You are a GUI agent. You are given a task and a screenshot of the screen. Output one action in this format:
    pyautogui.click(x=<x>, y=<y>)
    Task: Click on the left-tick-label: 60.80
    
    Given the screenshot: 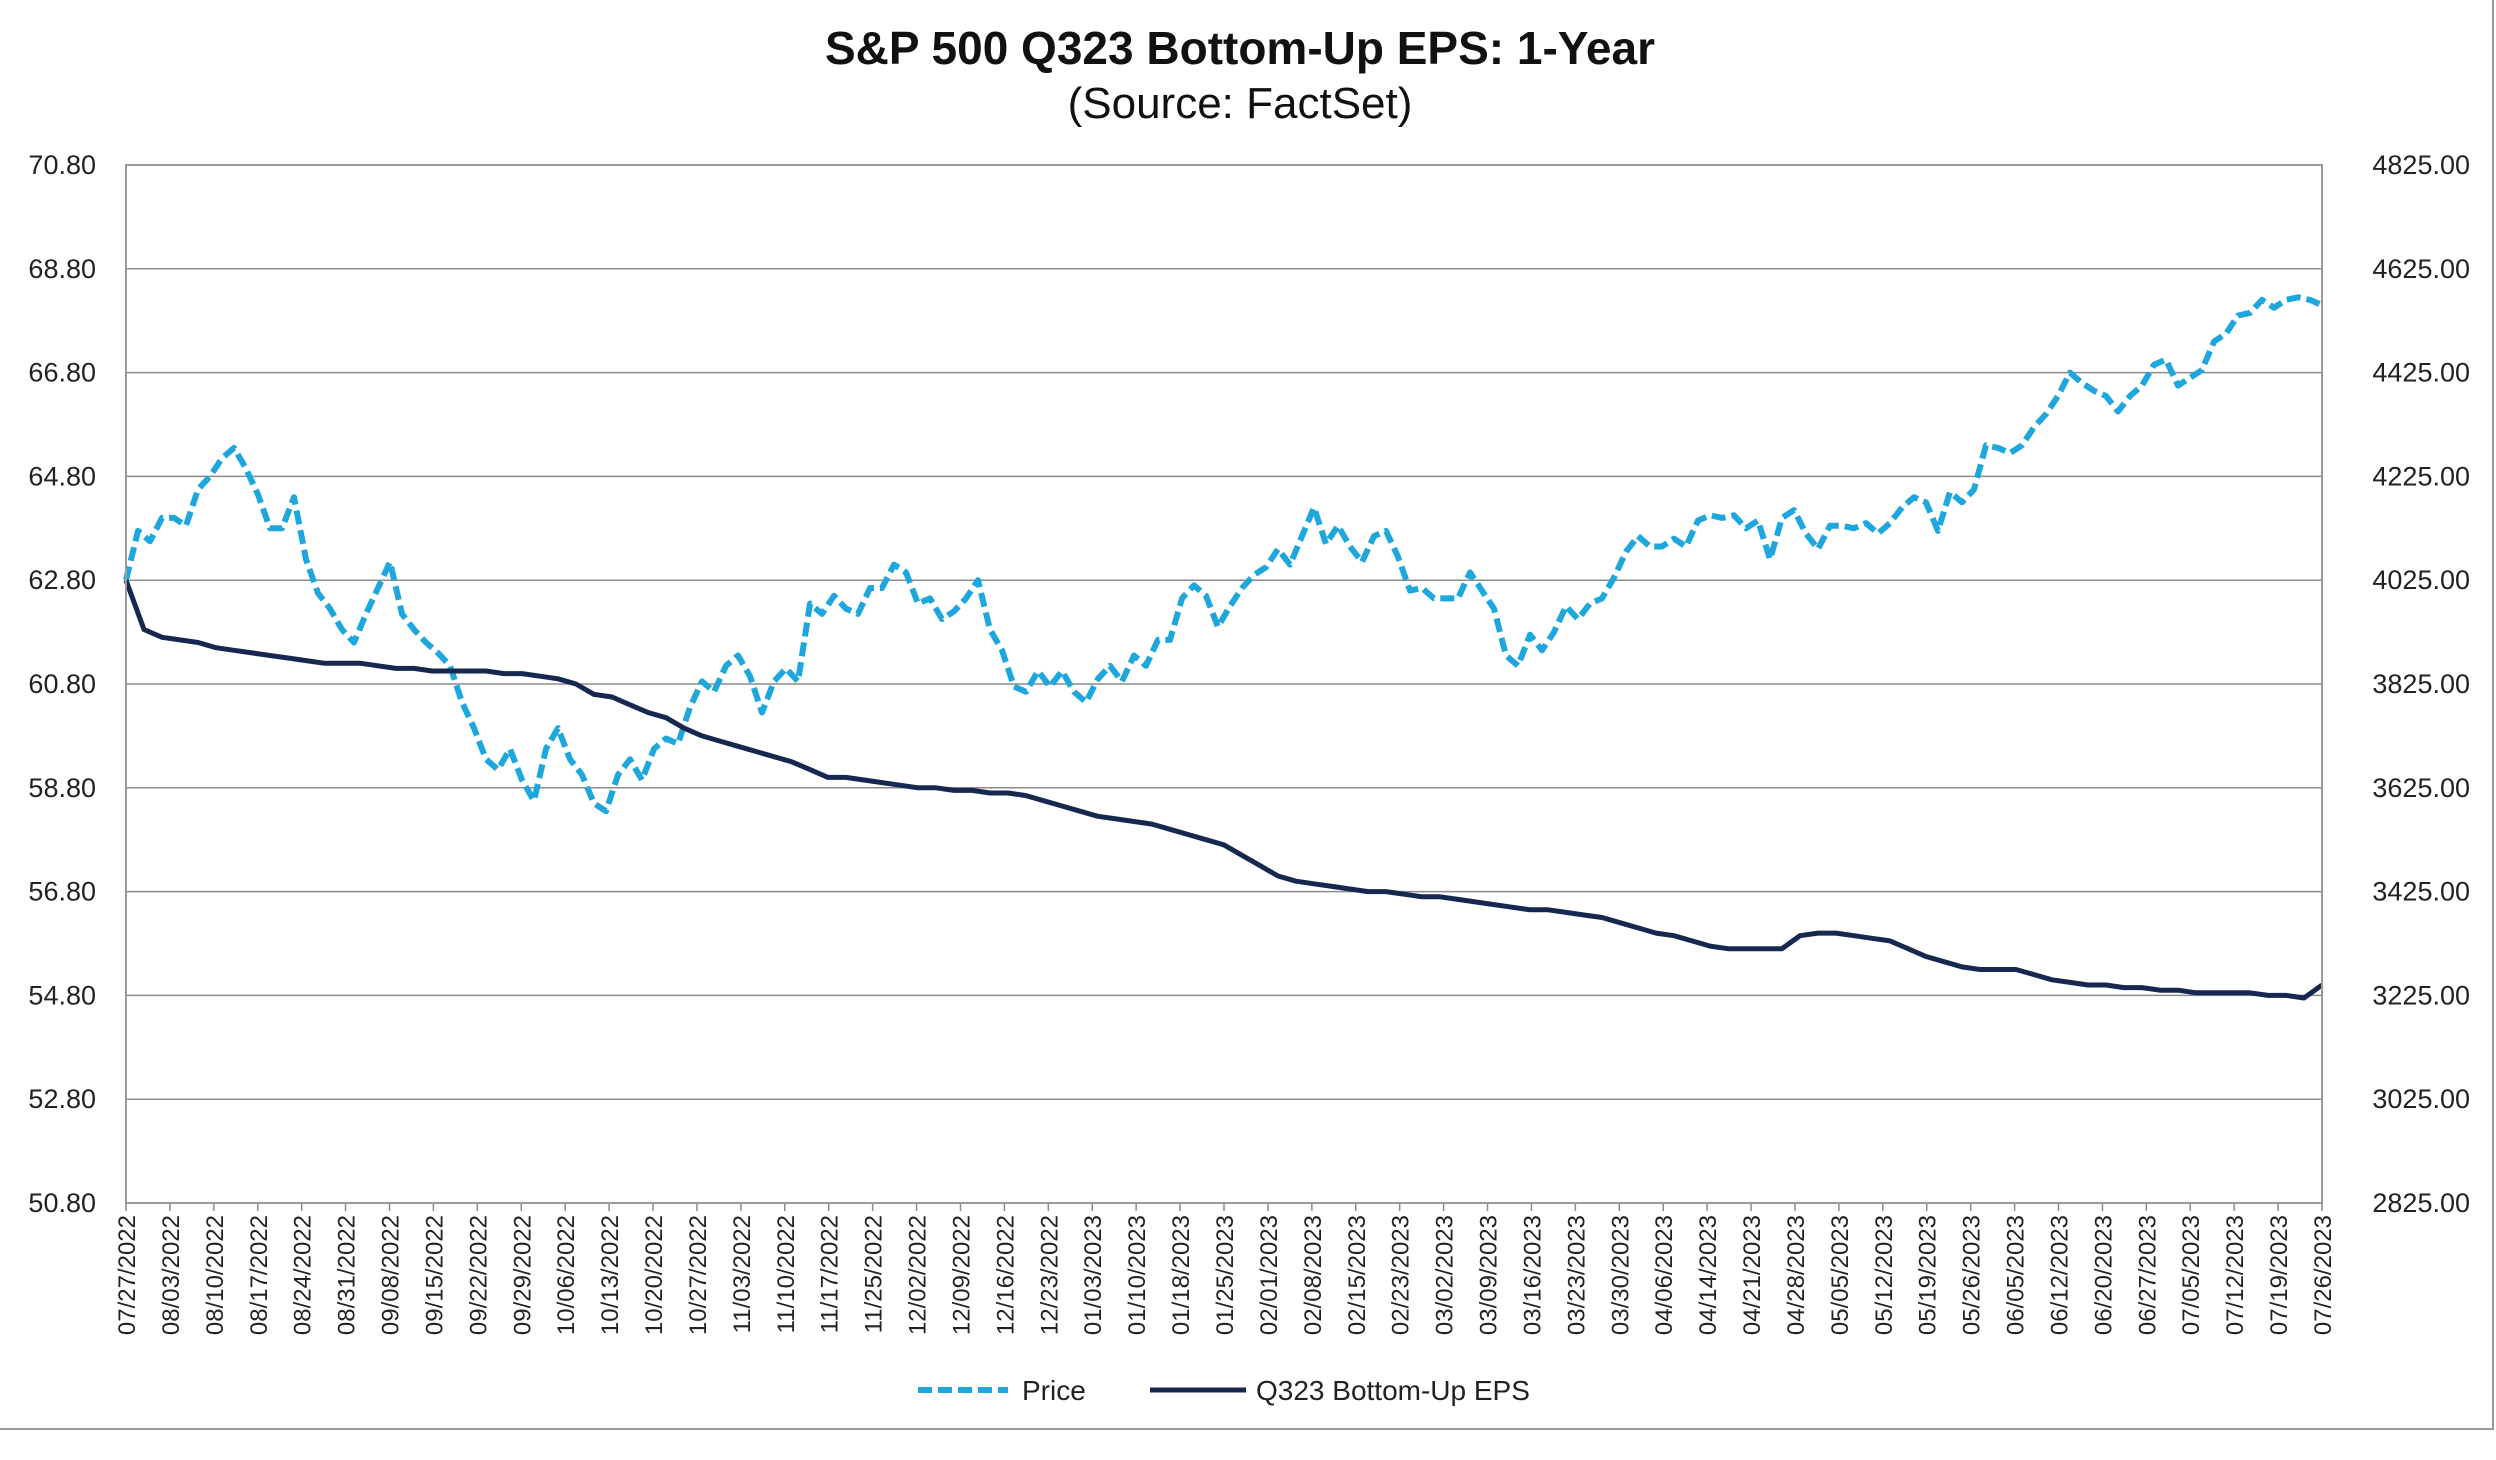 What is the action you would take?
    pyautogui.click(x=62, y=684)
    